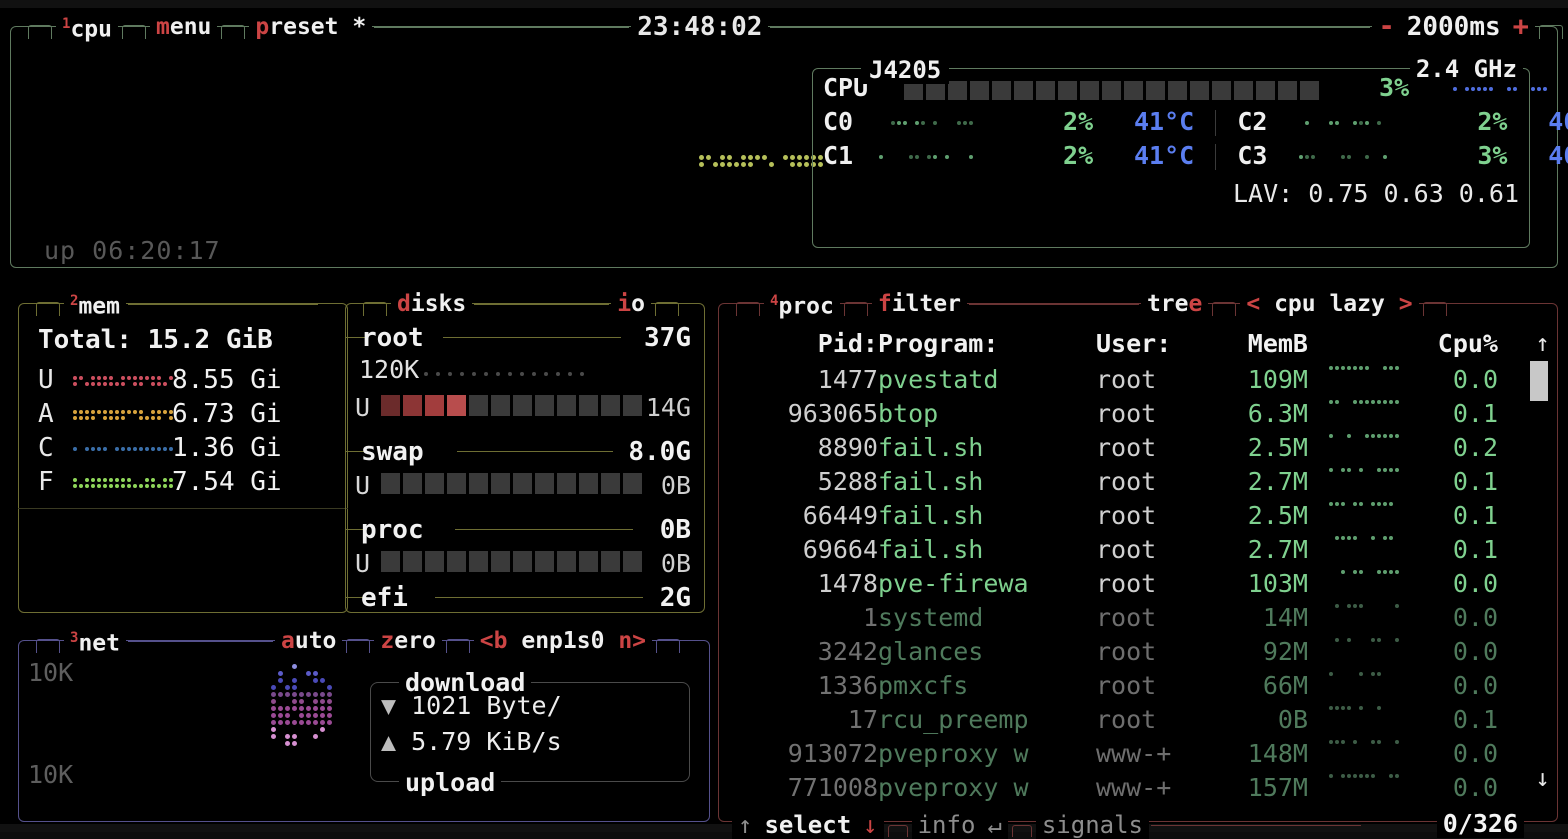 The height and width of the screenshot is (839, 1568). Describe the element at coordinates (389, 369) in the screenshot. I see `disk-io-root: 120K` at that location.